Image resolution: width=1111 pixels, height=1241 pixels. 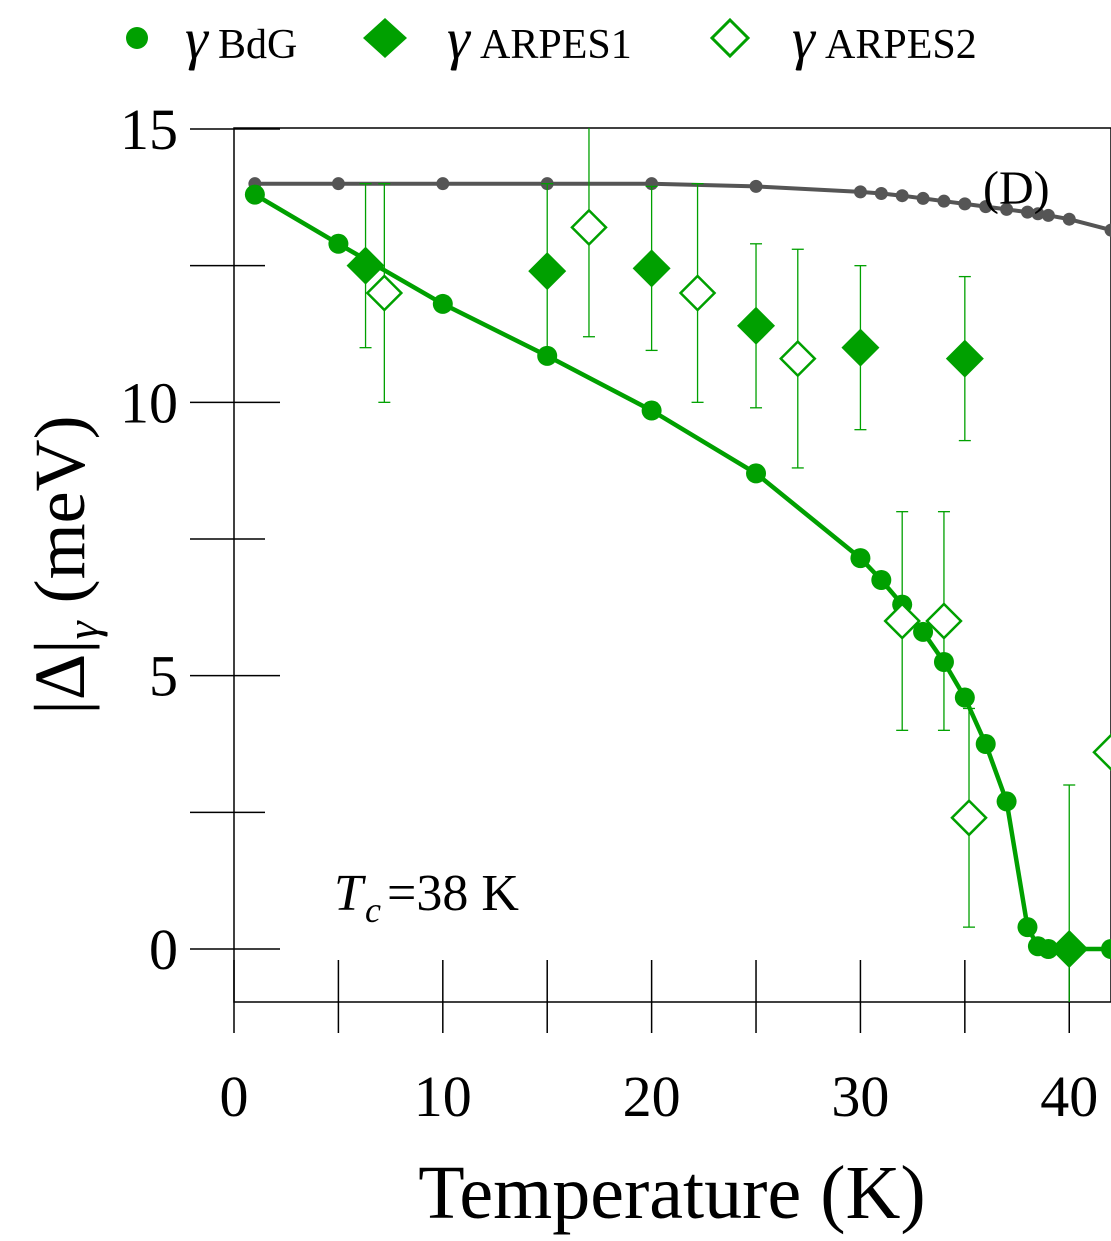 I want to click on legend-label-arpes2-sub: ARPES2, so click(x=901, y=45).